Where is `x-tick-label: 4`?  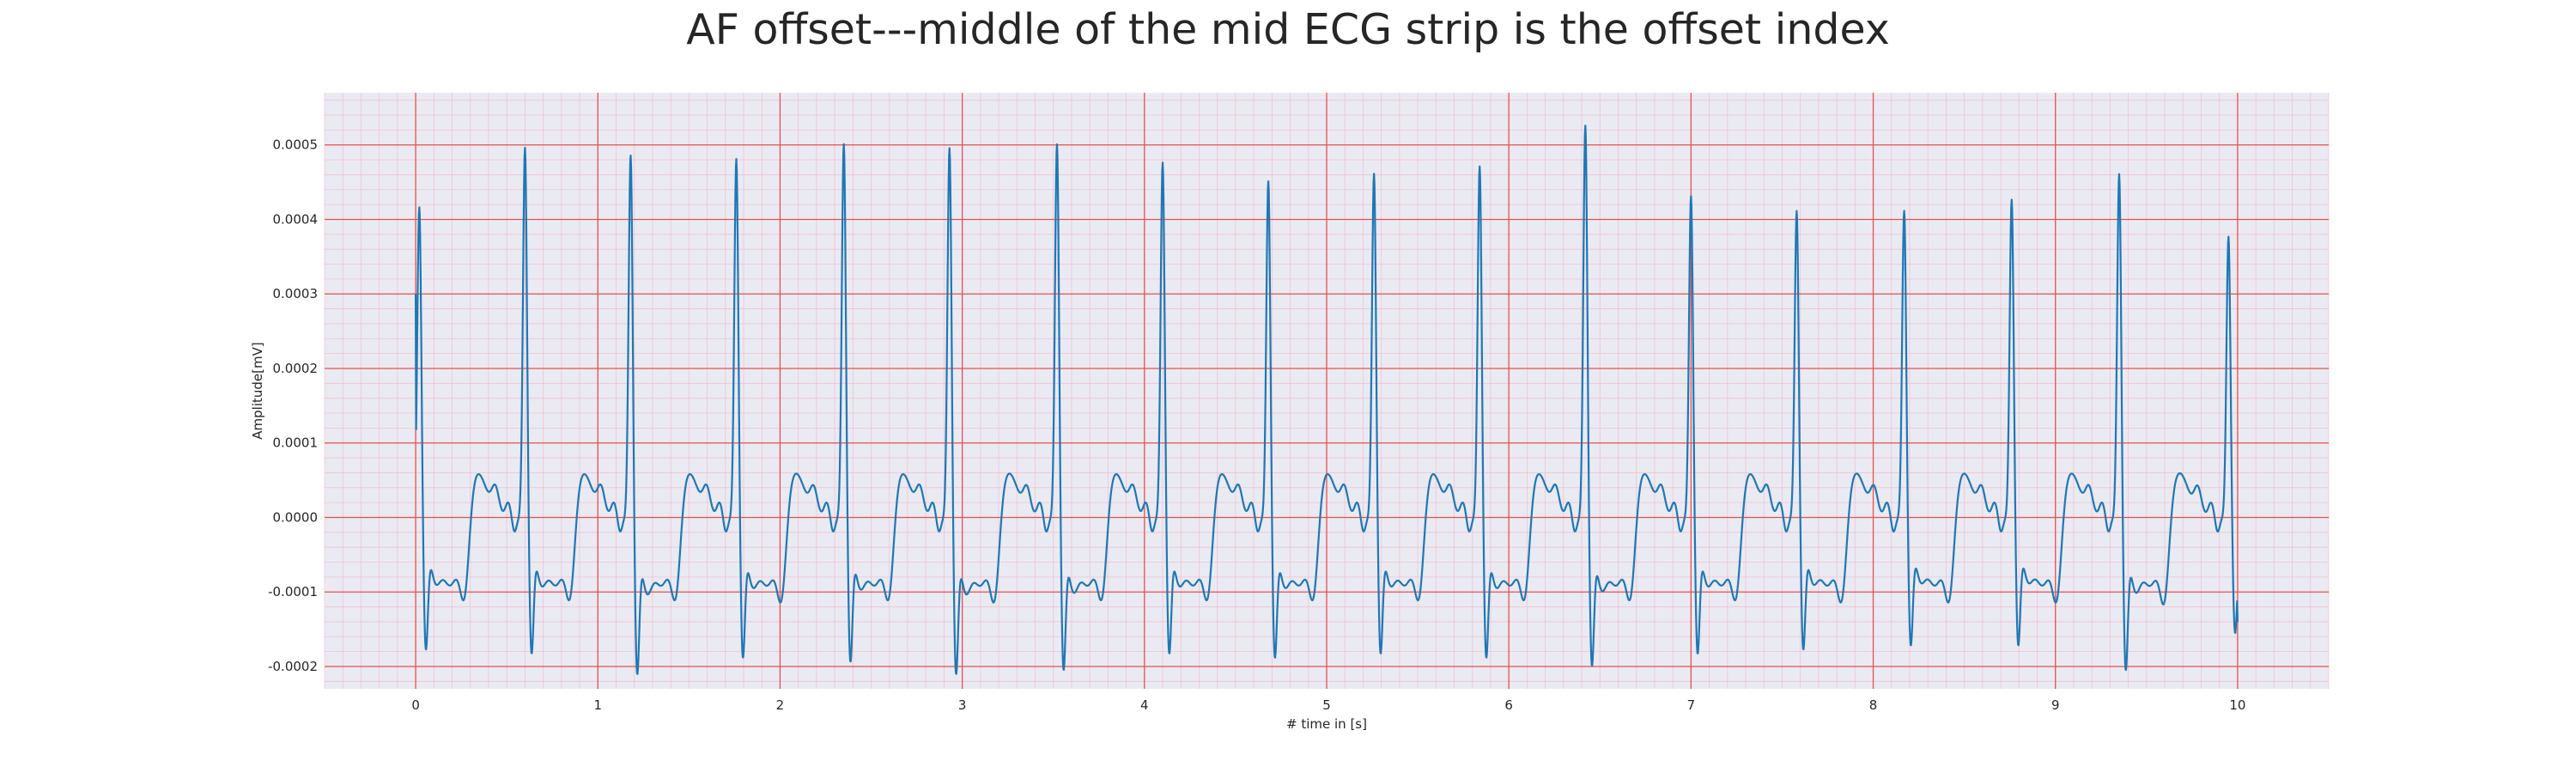 x-tick-label: 4 is located at coordinates (1144, 705).